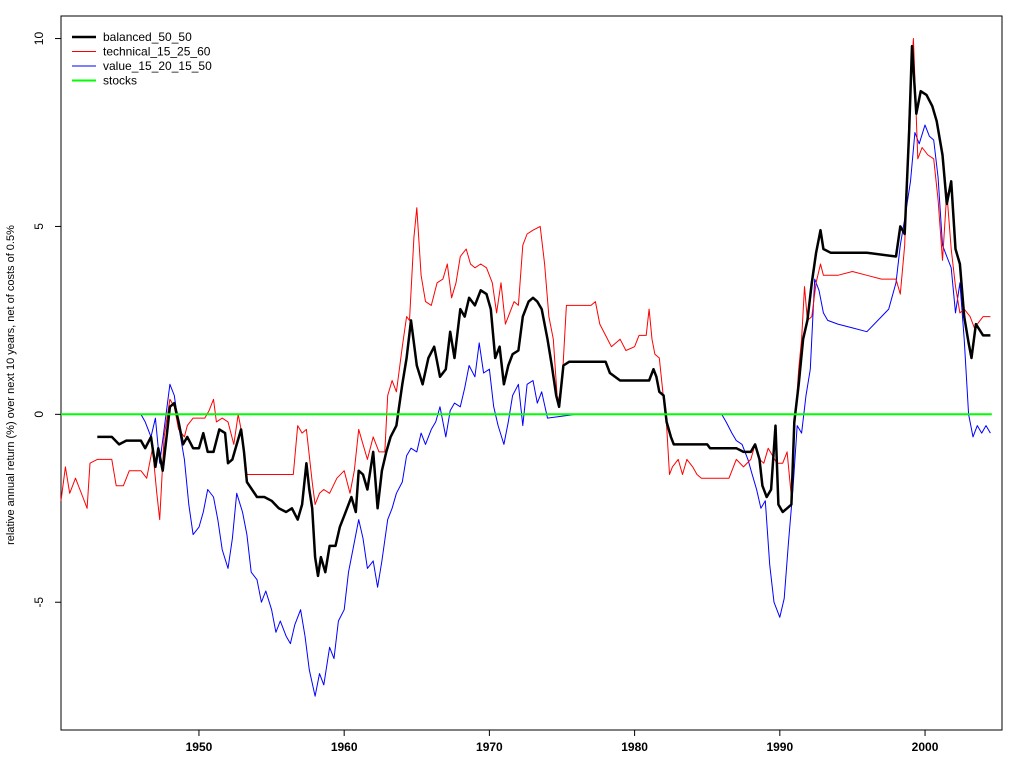  What do you see at coordinates (39, 39) in the screenshot?
I see `y-tick-label: 10` at bounding box center [39, 39].